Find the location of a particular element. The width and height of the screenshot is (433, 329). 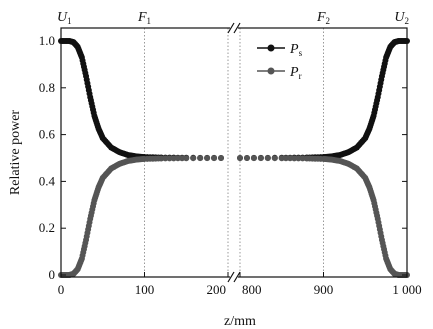

legend-label: Ps is located at coordinates (296, 50).